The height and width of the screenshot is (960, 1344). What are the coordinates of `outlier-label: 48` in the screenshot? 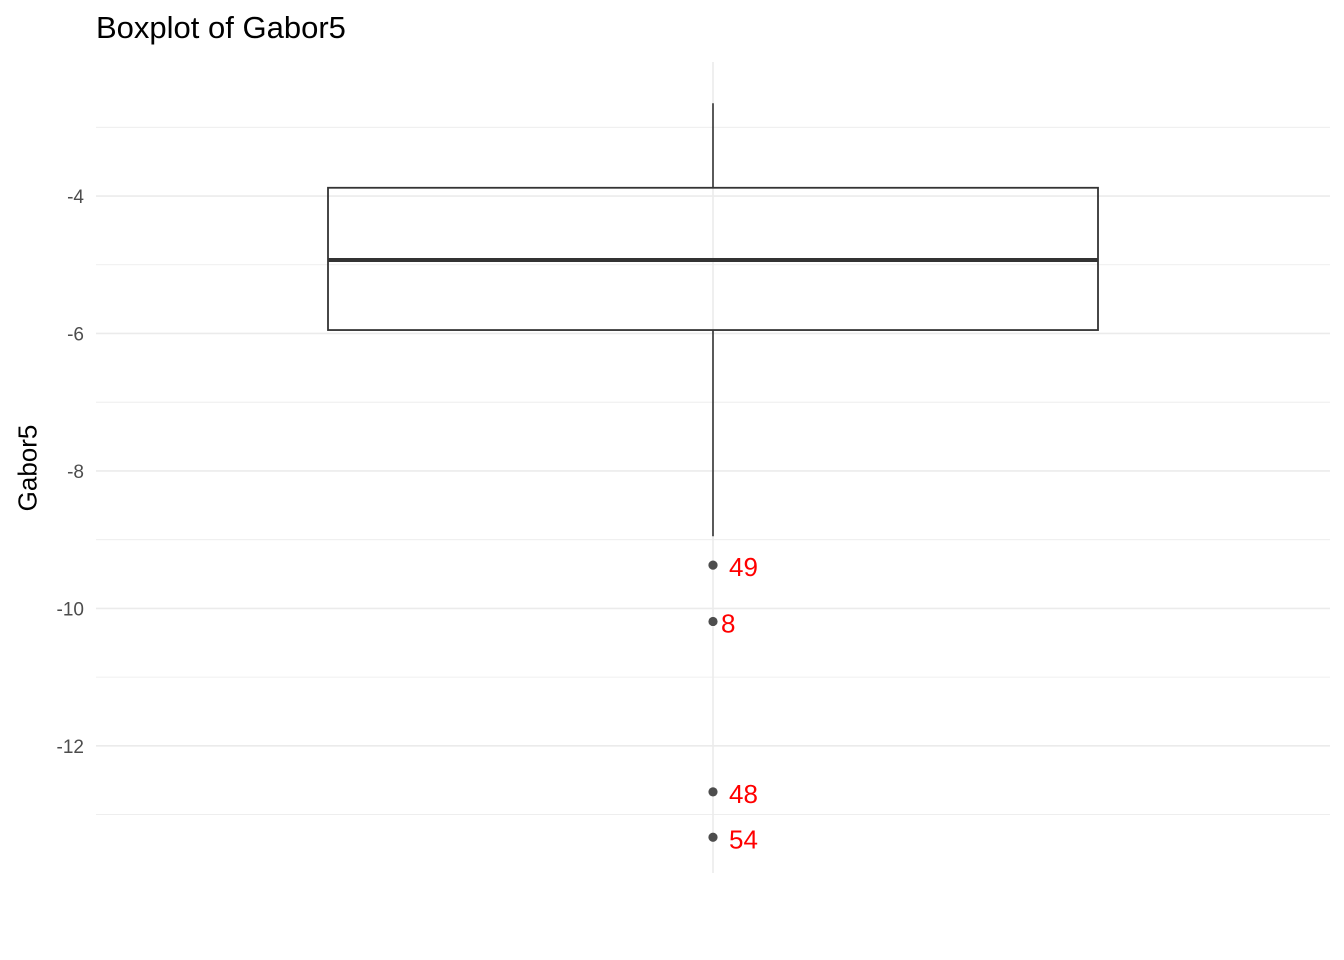 It's located at (743, 794).